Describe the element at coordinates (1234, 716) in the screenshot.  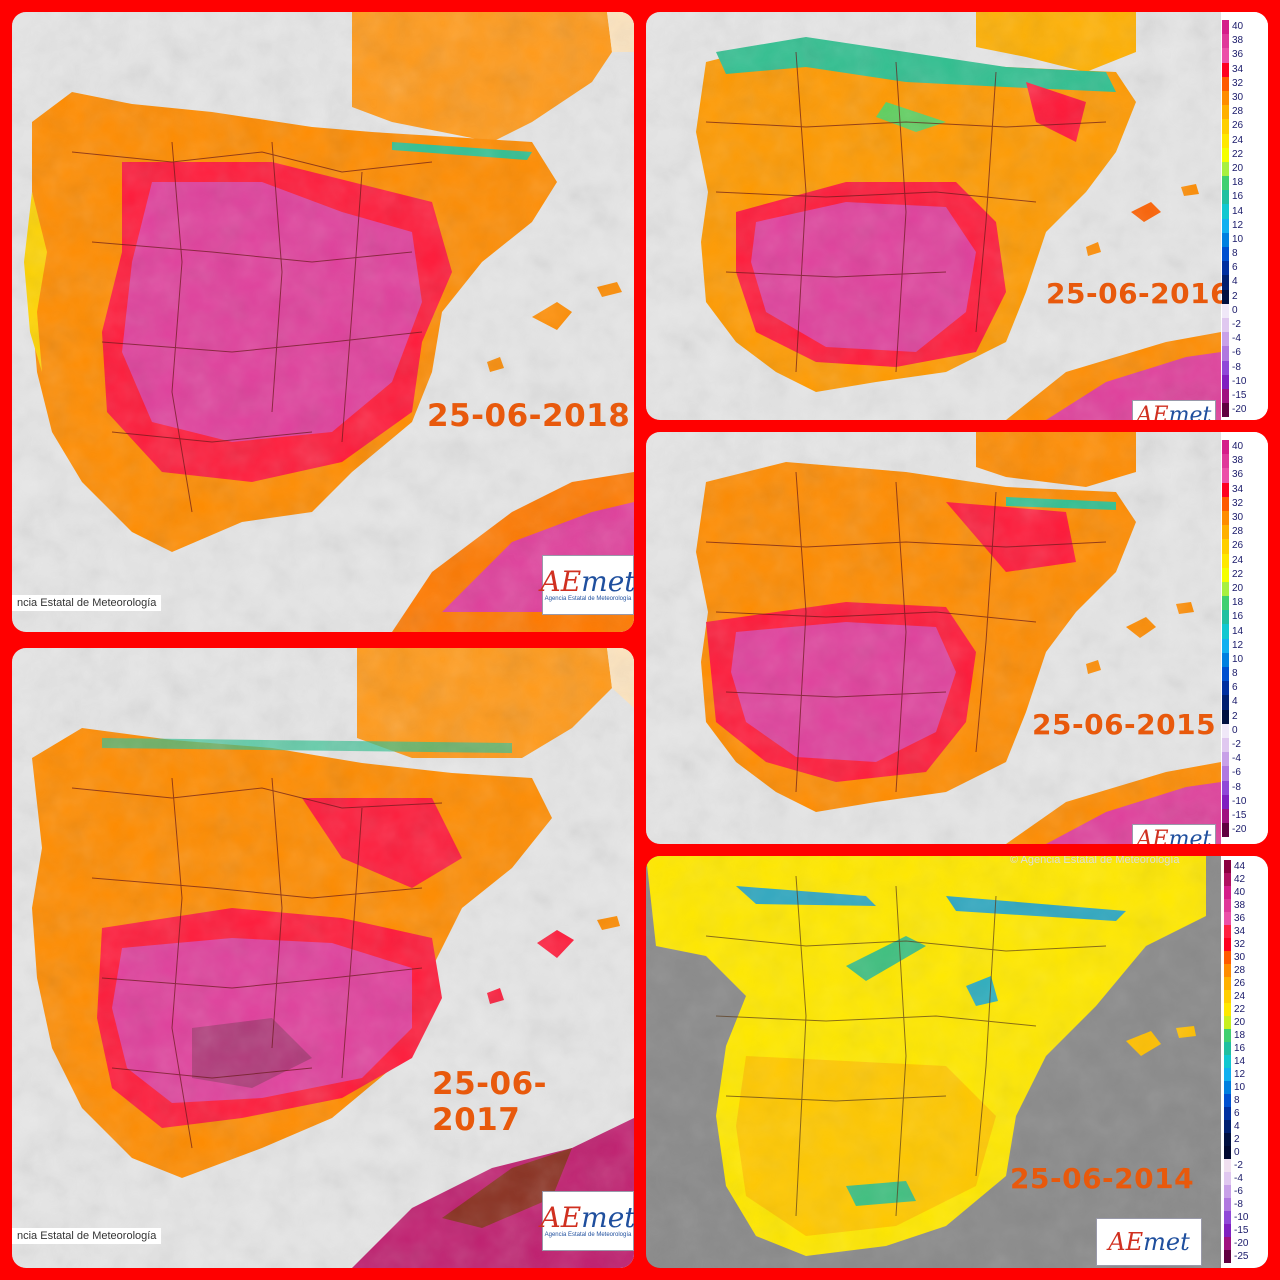
I see `legend-entry: 2` at that location.